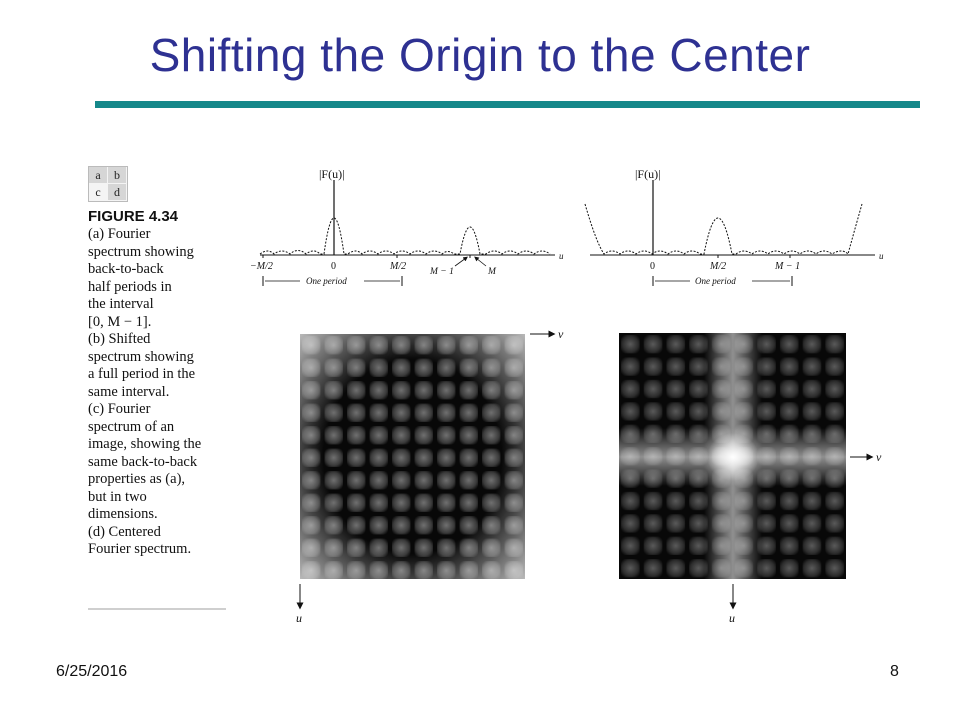  What do you see at coordinates (126, 269) in the screenshot?
I see `caption-line: back-to-back` at bounding box center [126, 269].